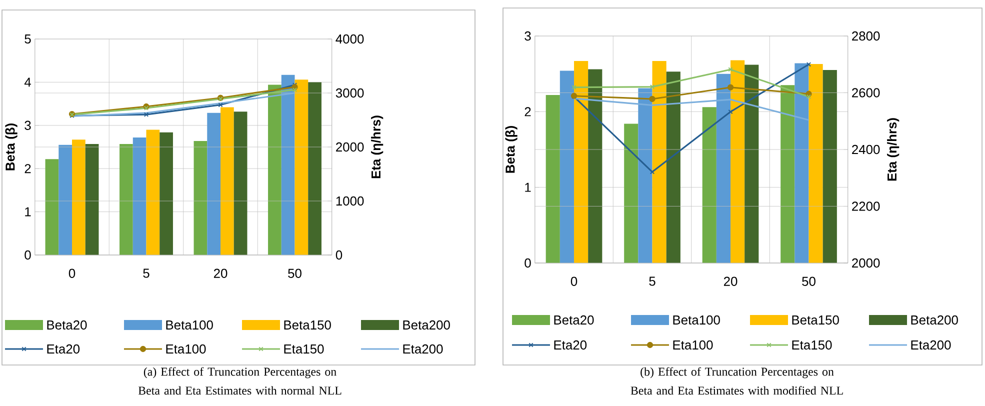 This screenshot has height=406, width=985. I want to click on y2-tick-label: 2800, so click(866, 36).